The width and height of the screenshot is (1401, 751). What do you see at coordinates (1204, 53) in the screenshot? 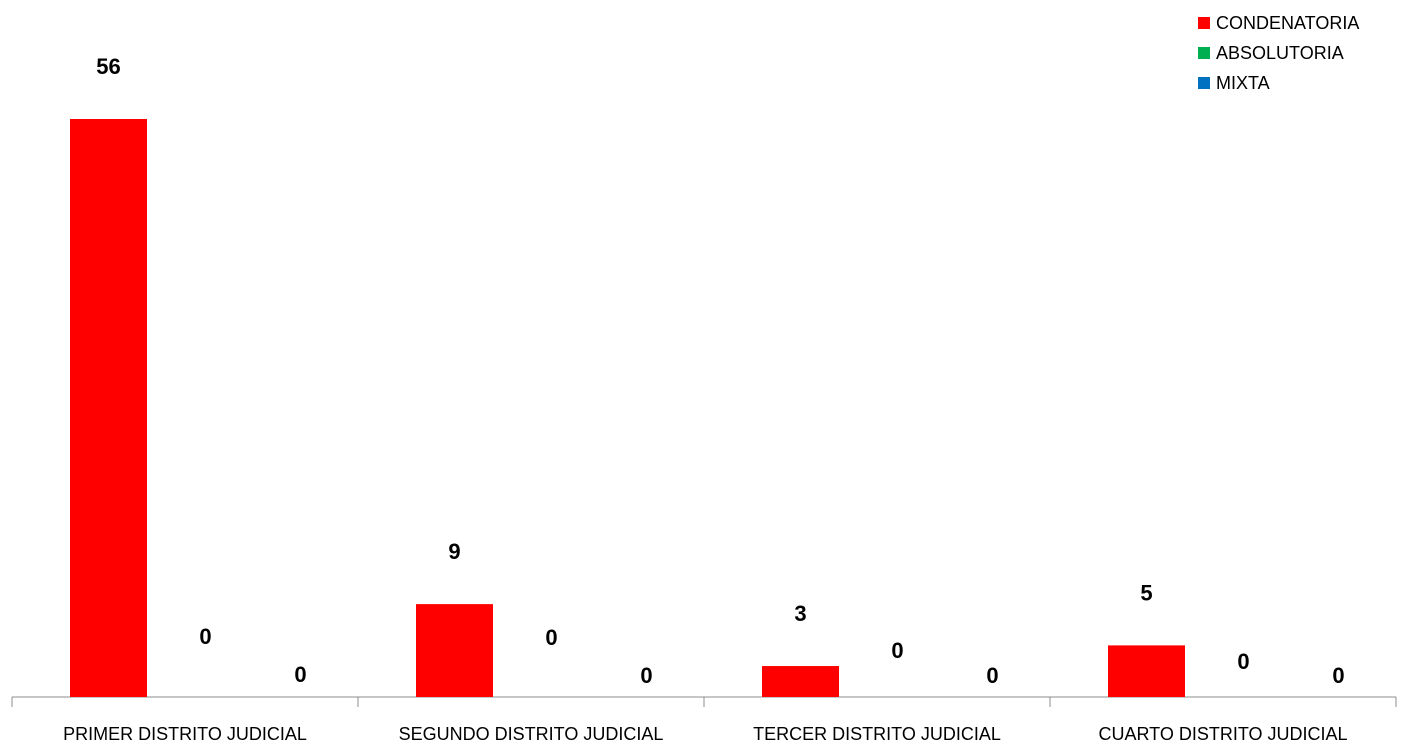
I see `legend-swatch-absolutoria` at bounding box center [1204, 53].